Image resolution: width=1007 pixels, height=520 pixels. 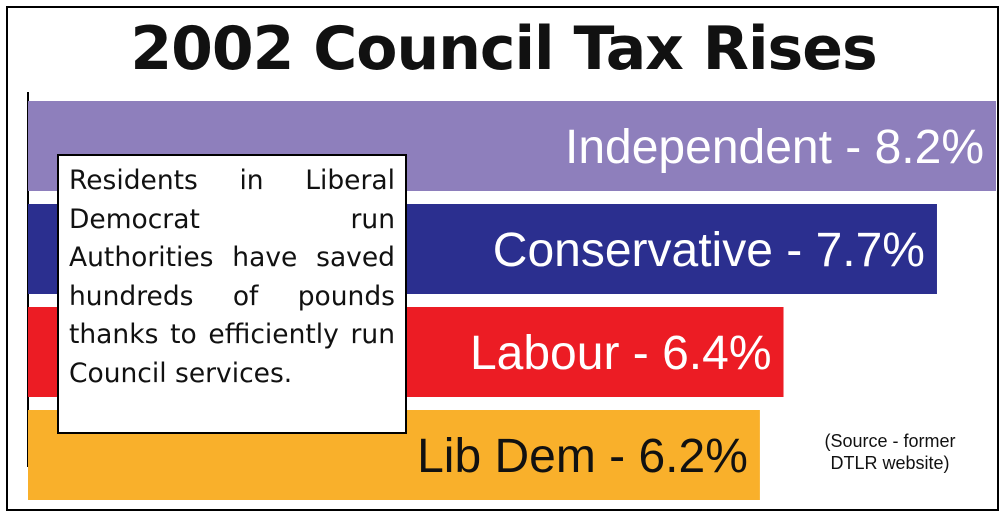 I want to click on bar-label-conservative: Conservative - 7.7%, so click(x=709, y=250).